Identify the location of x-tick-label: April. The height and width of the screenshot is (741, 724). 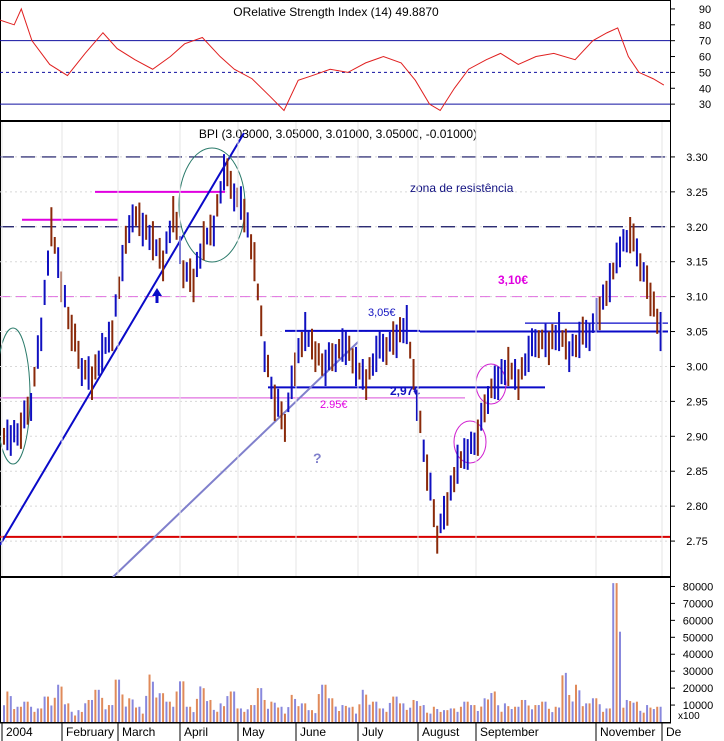
(196, 732).